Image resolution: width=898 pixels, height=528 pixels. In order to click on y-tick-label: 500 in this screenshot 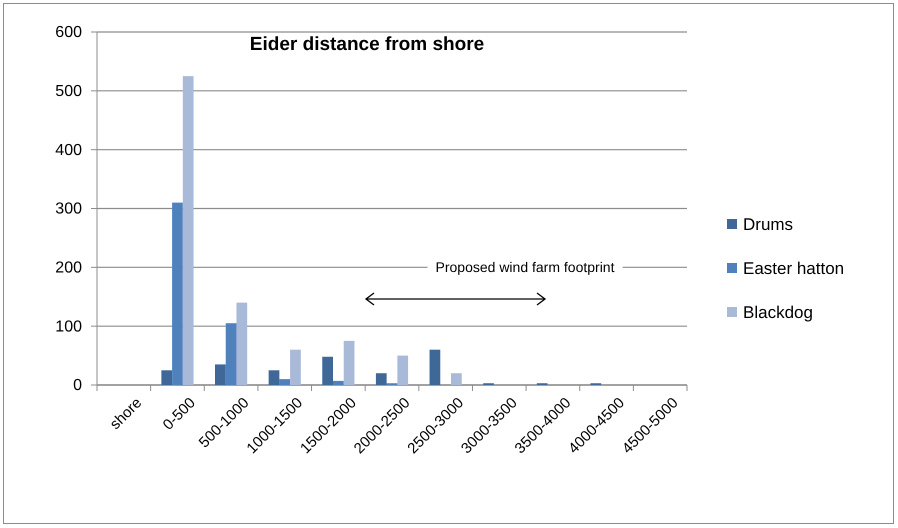, I will do `click(68, 91)`.